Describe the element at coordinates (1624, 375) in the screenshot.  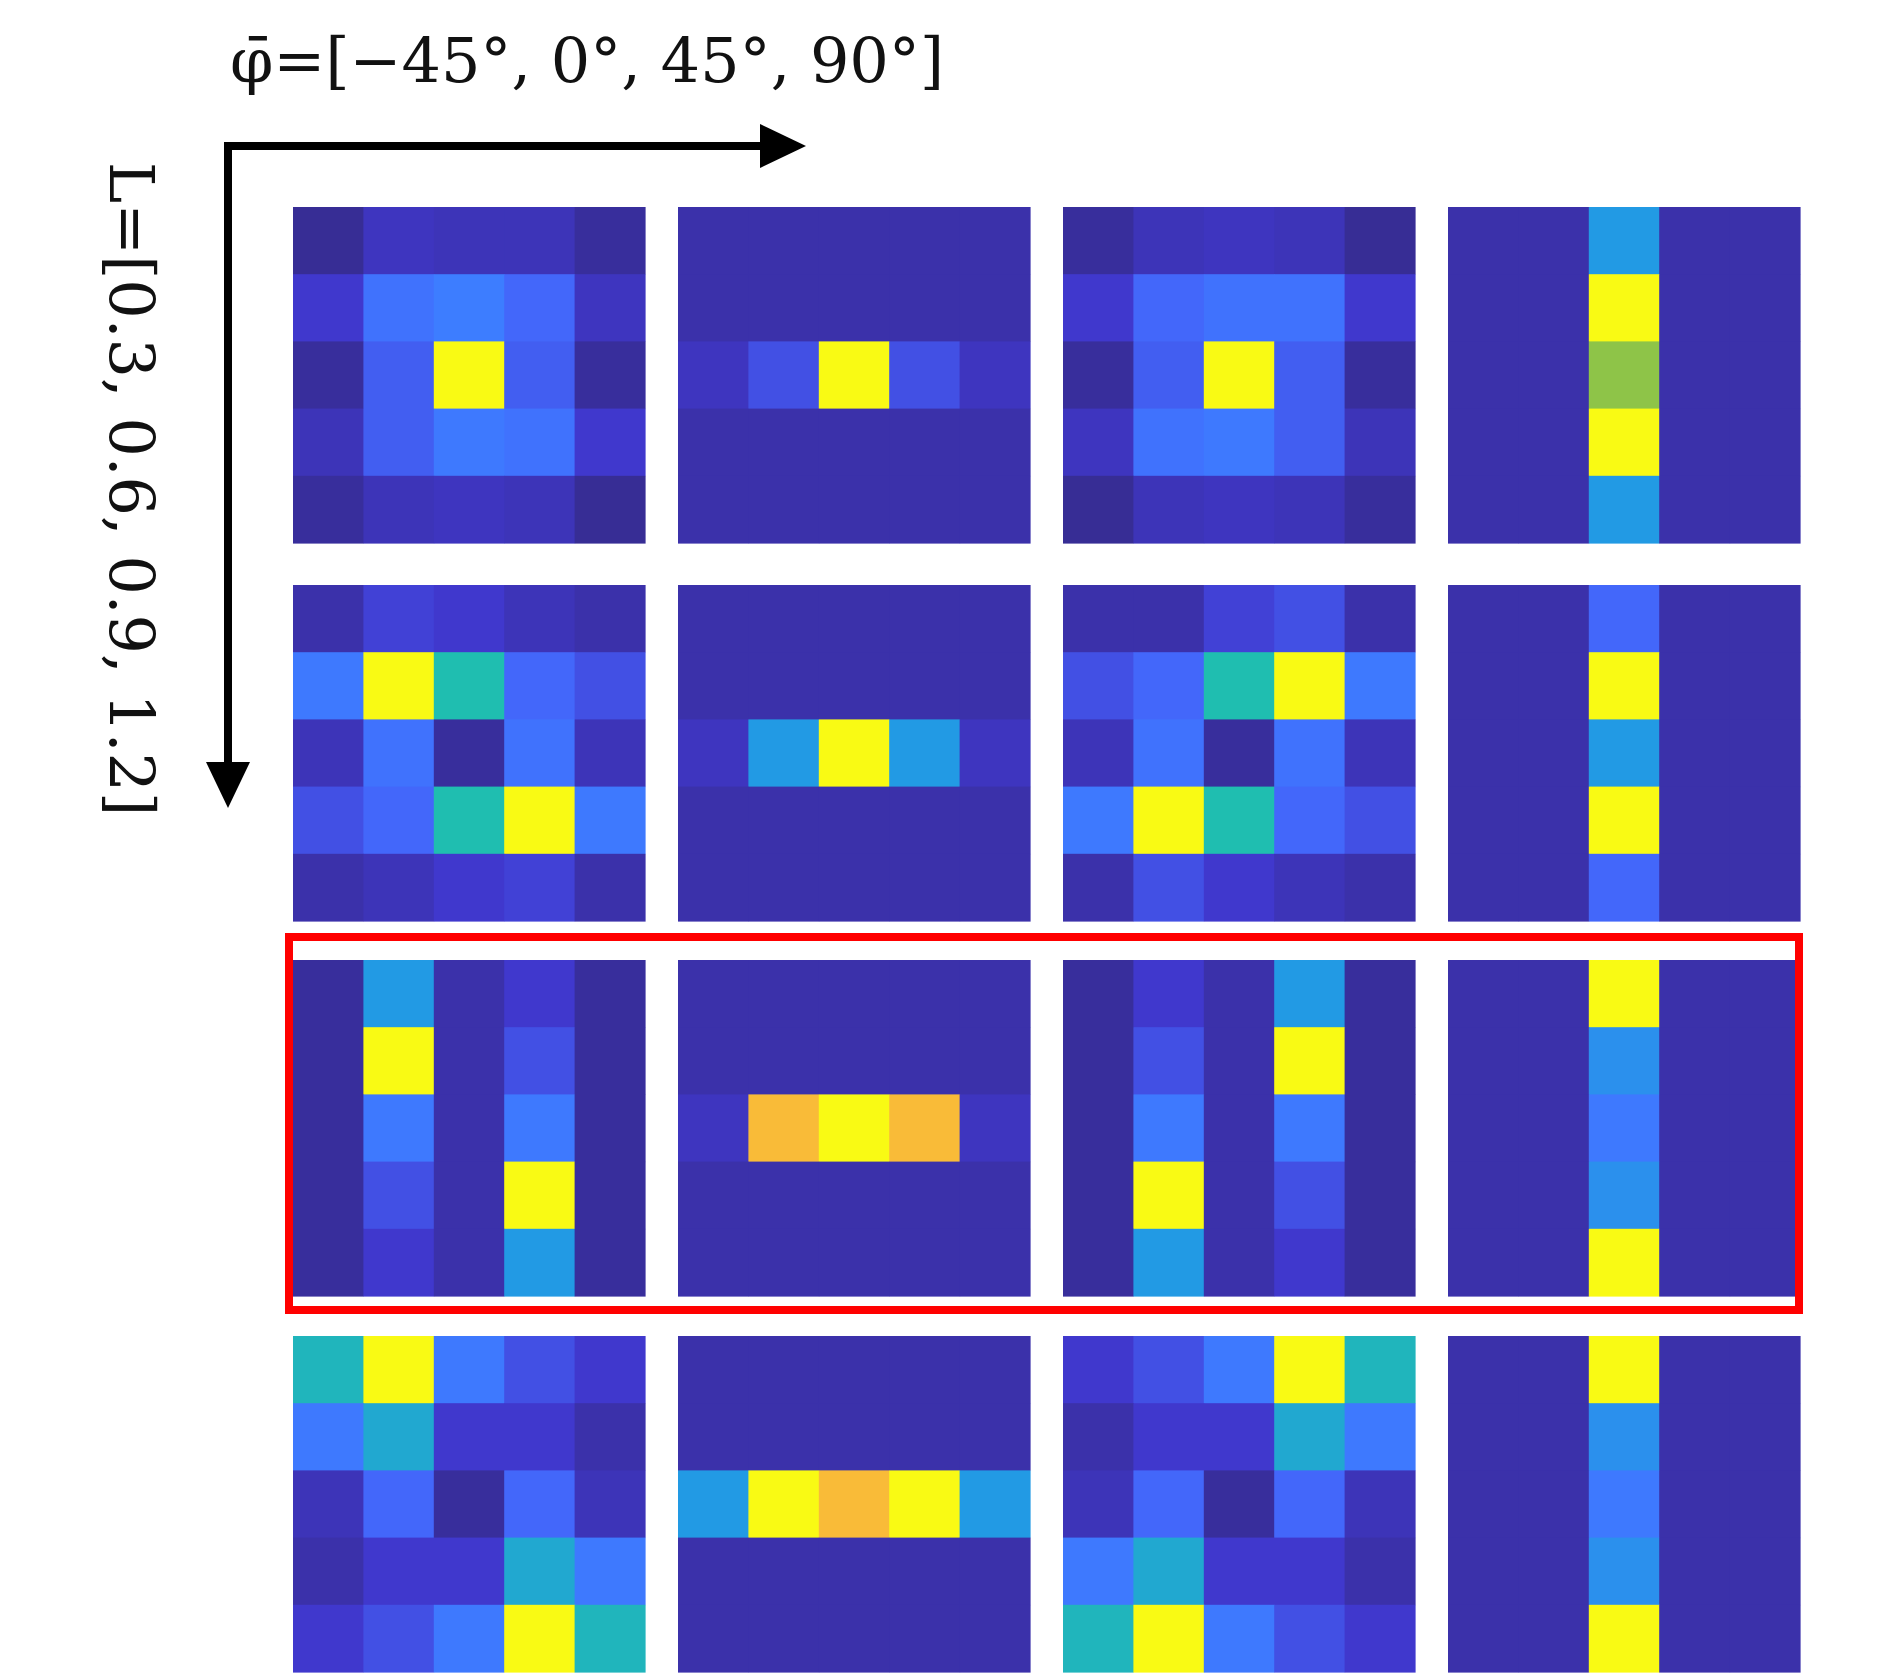
I see `panel-L0.3-phi3` at that location.